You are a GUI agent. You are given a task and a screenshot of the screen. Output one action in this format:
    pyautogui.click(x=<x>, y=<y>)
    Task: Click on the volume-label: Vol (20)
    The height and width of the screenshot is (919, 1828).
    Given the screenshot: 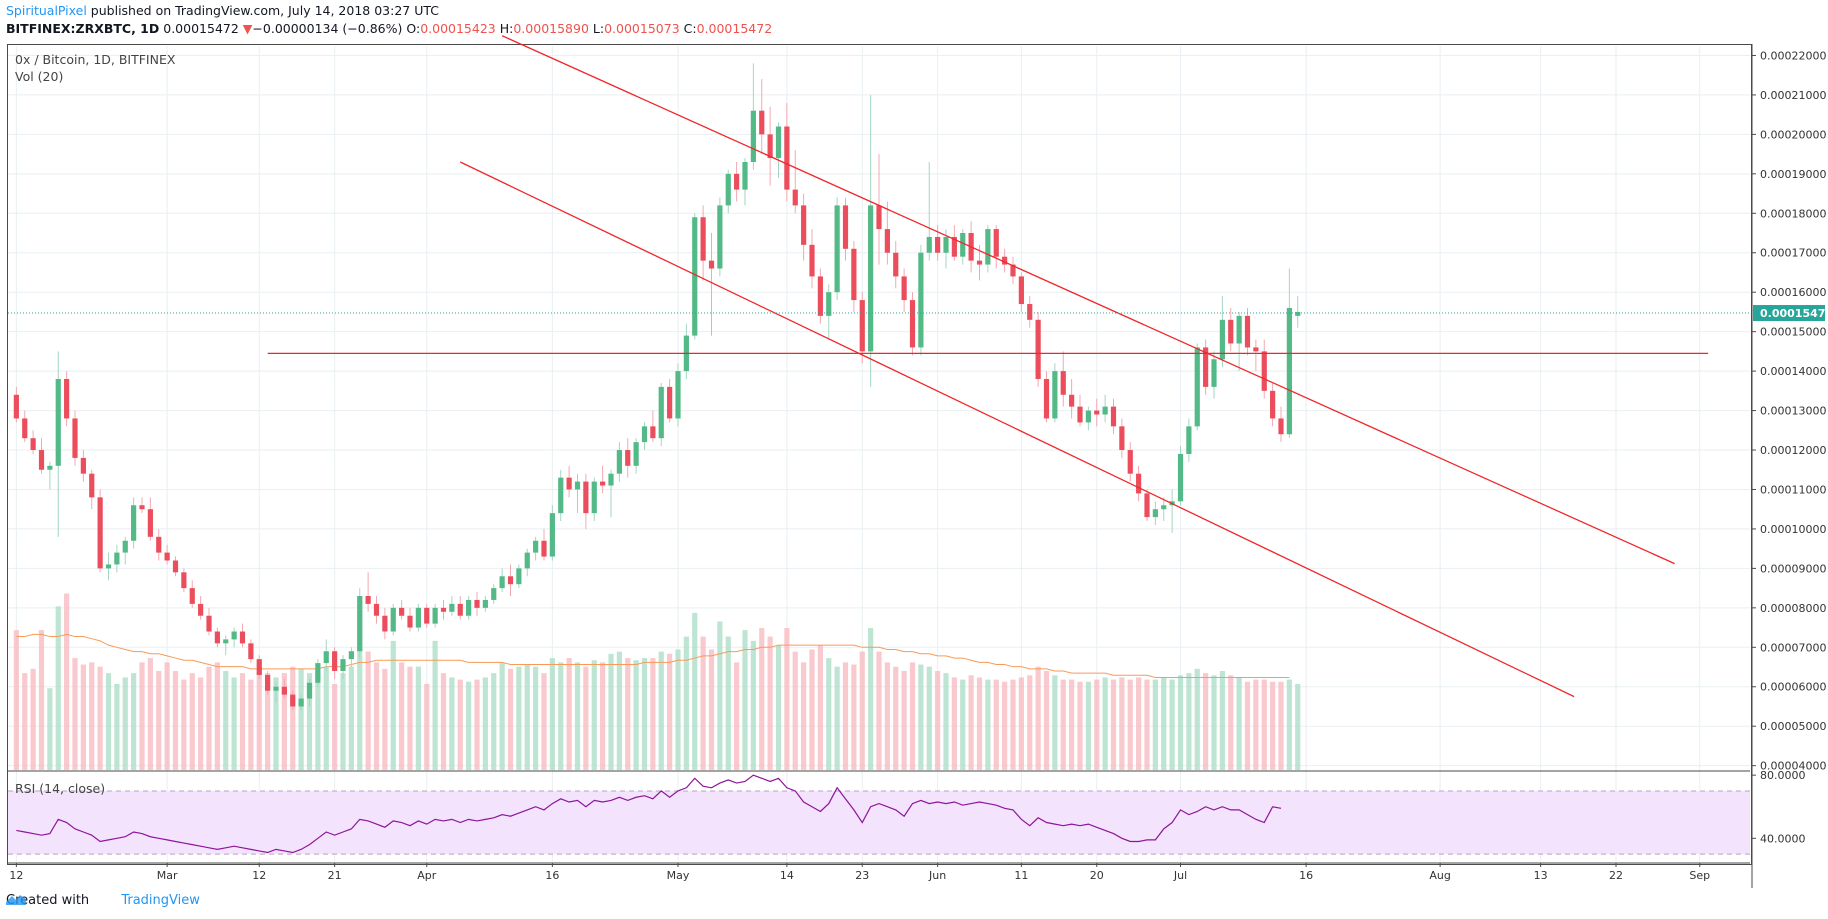 What is the action you would take?
    pyautogui.click(x=39, y=76)
    